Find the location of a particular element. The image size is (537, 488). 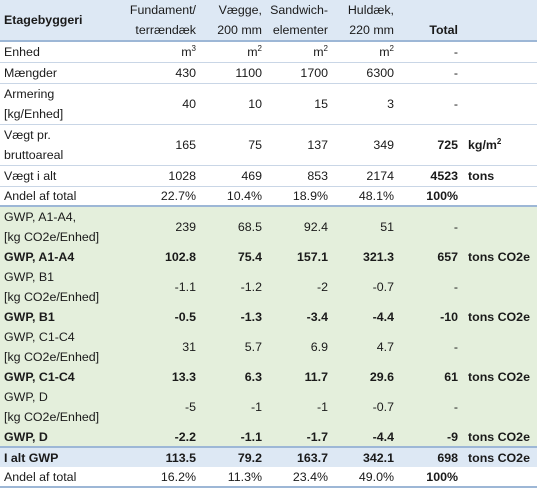

row-label: GWP, A1-A4 is located at coordinates (59, 257).